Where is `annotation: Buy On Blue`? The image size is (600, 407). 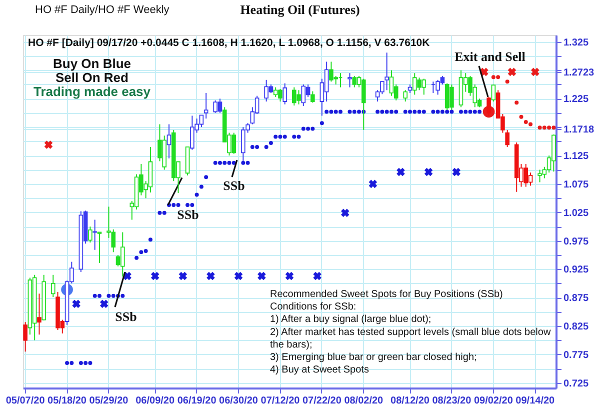 annotation: Buy On Blue is located at coordinates (92, 63).